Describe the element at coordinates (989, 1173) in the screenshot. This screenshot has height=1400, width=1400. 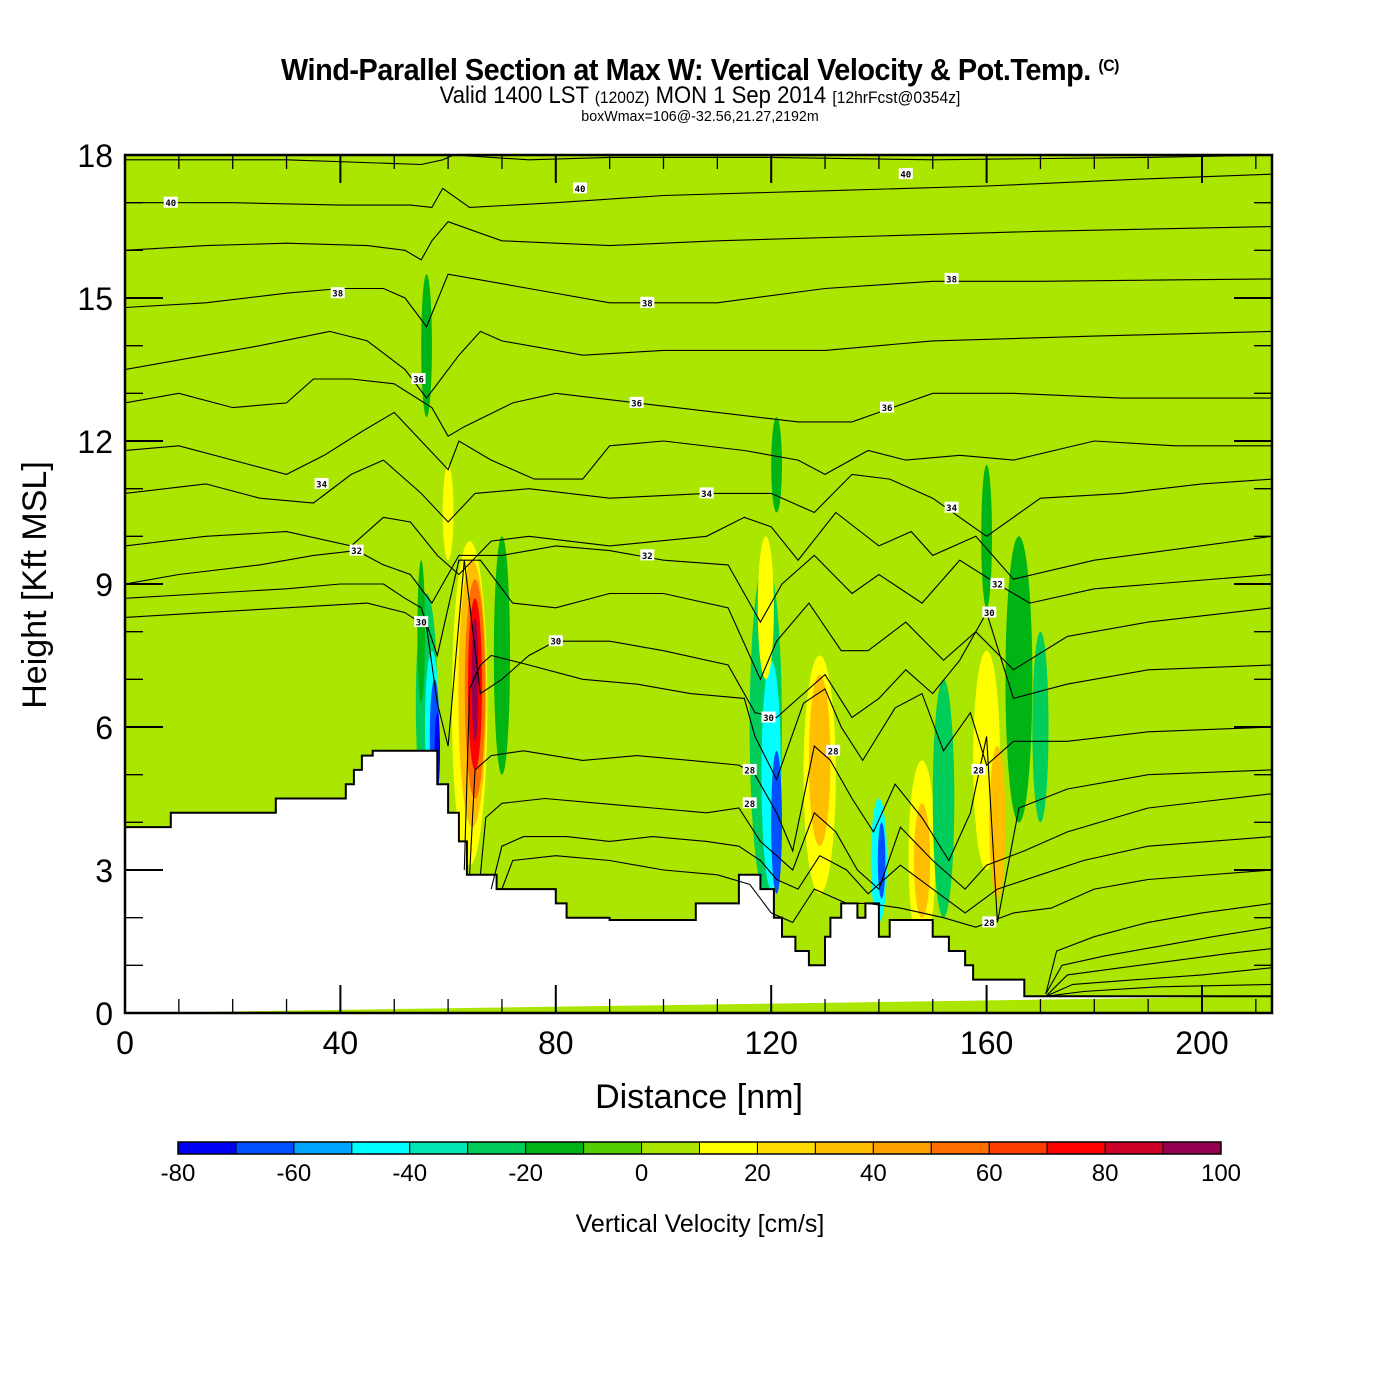
I see `colorbar-tick-label: 60` at that location.